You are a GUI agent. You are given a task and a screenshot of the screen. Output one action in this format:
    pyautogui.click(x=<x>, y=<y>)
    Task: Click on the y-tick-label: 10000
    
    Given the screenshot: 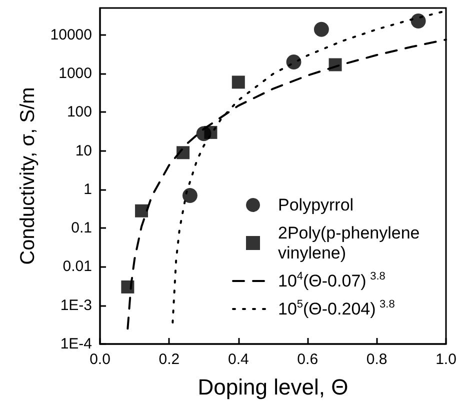 What is the action you would take?
    pyautogui.click(x=71, y=35)
    